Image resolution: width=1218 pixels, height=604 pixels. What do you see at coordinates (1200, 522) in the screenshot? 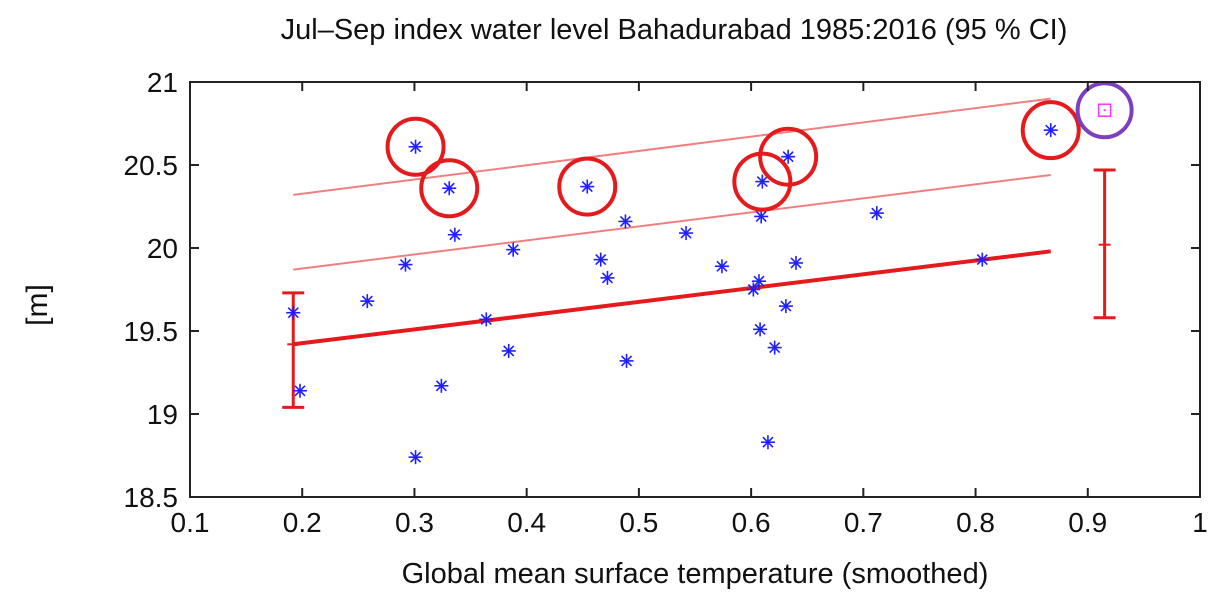
I see `x-tick-label: 1` at bounding box center [1200, 522].